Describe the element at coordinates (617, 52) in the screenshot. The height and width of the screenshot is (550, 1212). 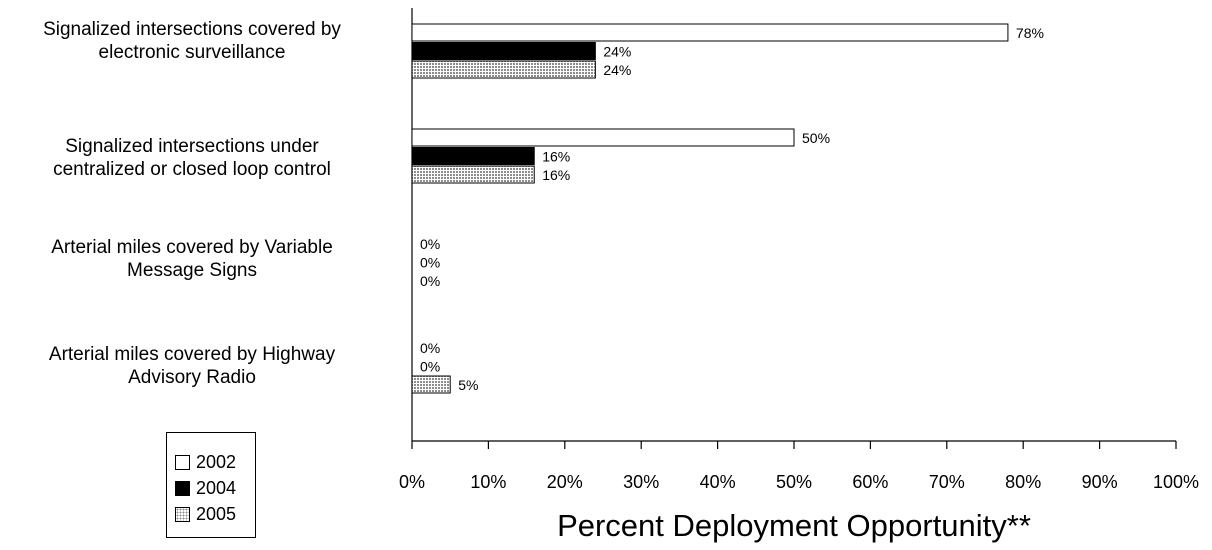
I see `data-label-2004-1: 24%` at that location.